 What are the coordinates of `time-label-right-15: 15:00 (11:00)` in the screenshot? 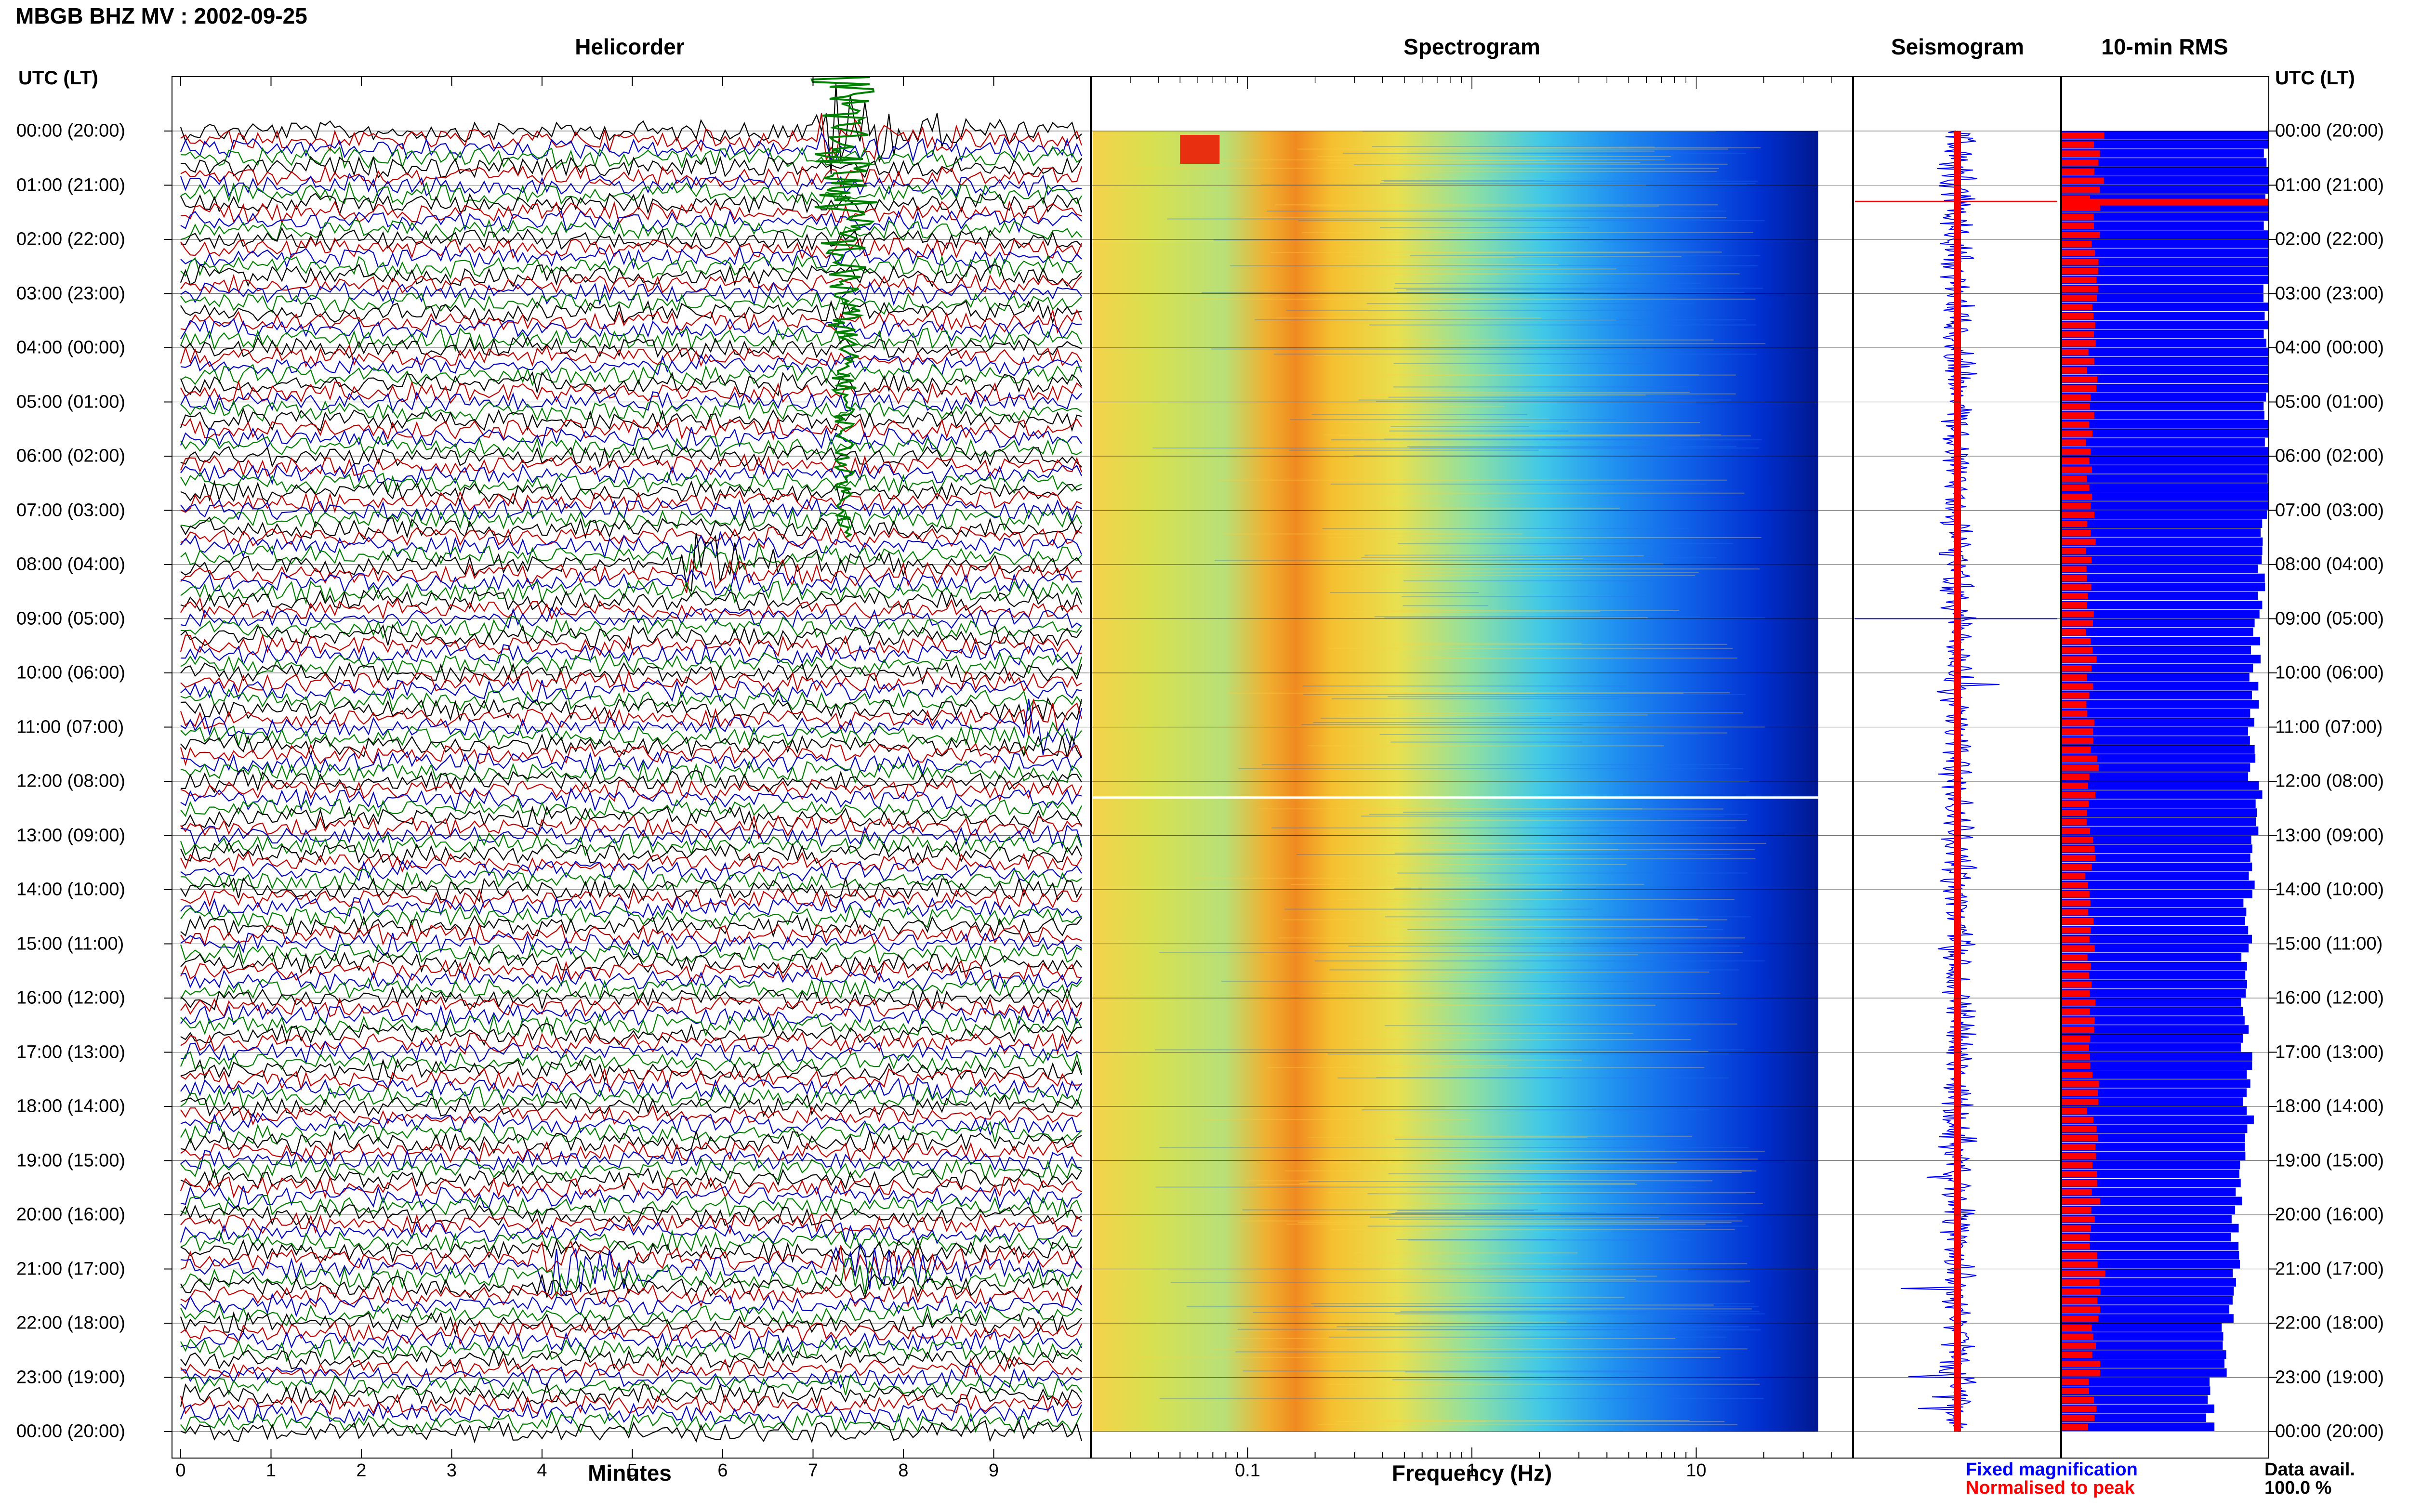 It's located at (2329, 943).